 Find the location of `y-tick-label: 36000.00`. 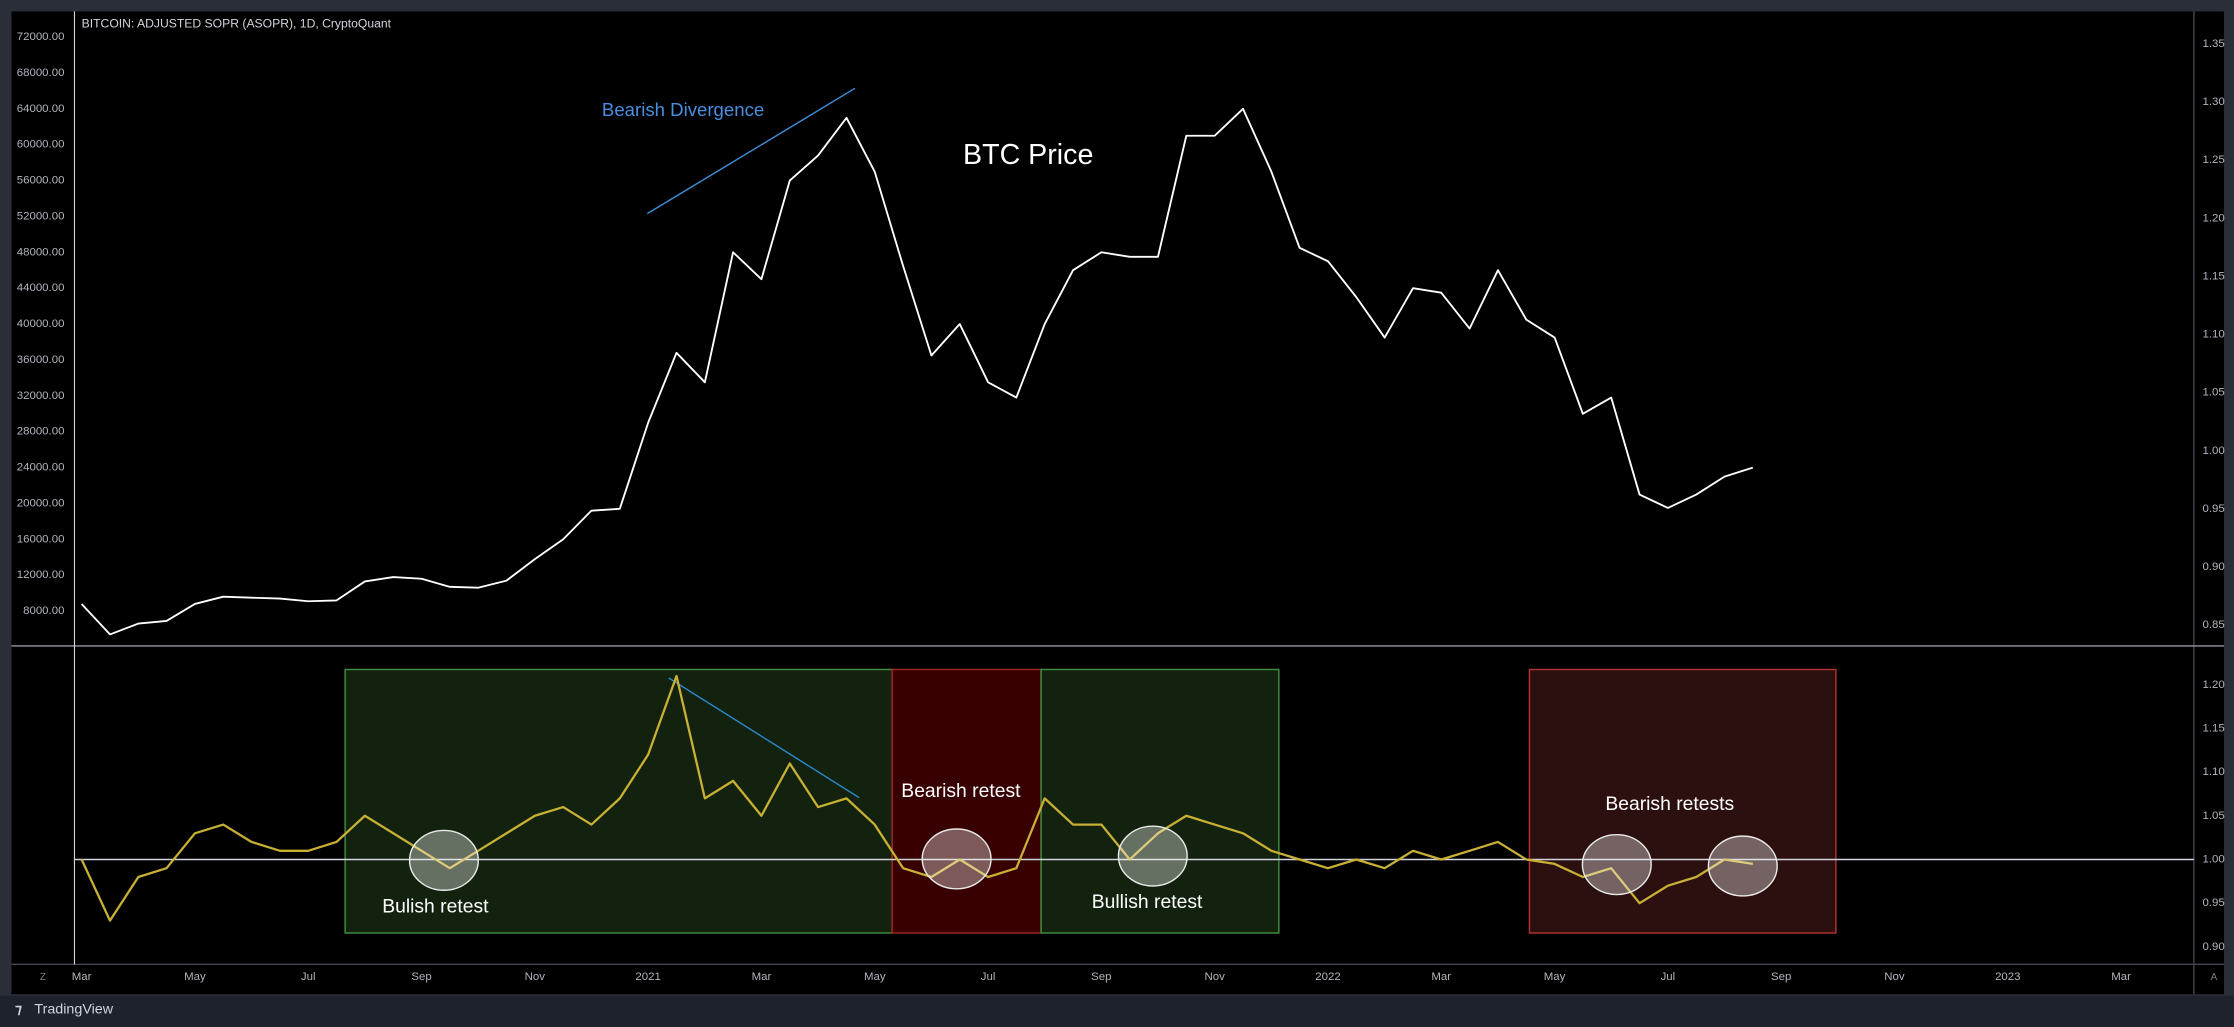

y-tick-label: 36000.00 is located at coordinates (41, 360).